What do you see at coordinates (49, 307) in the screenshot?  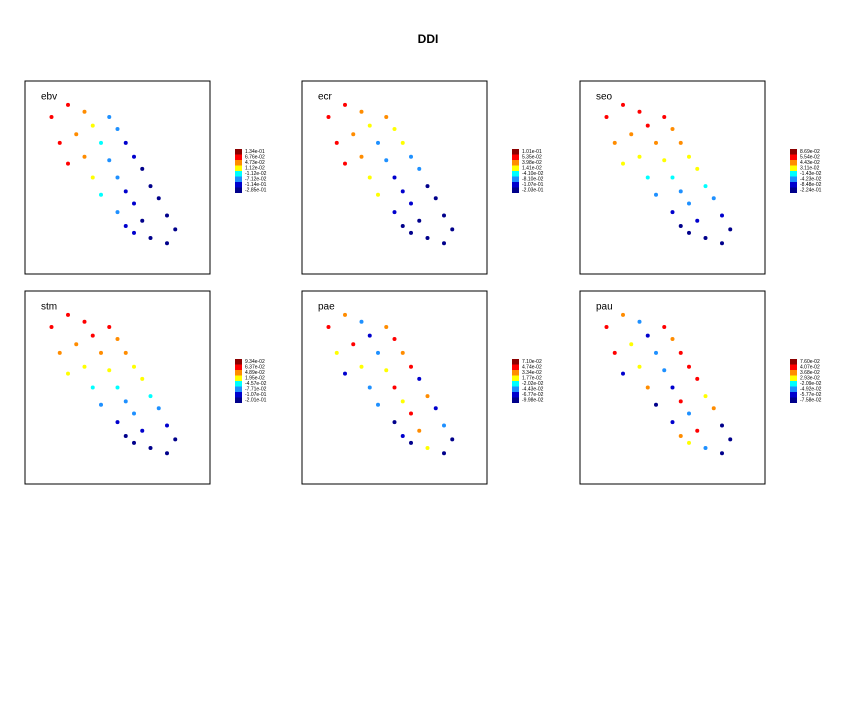 I see `panel-label: stm` at bounding box center [49, 307].